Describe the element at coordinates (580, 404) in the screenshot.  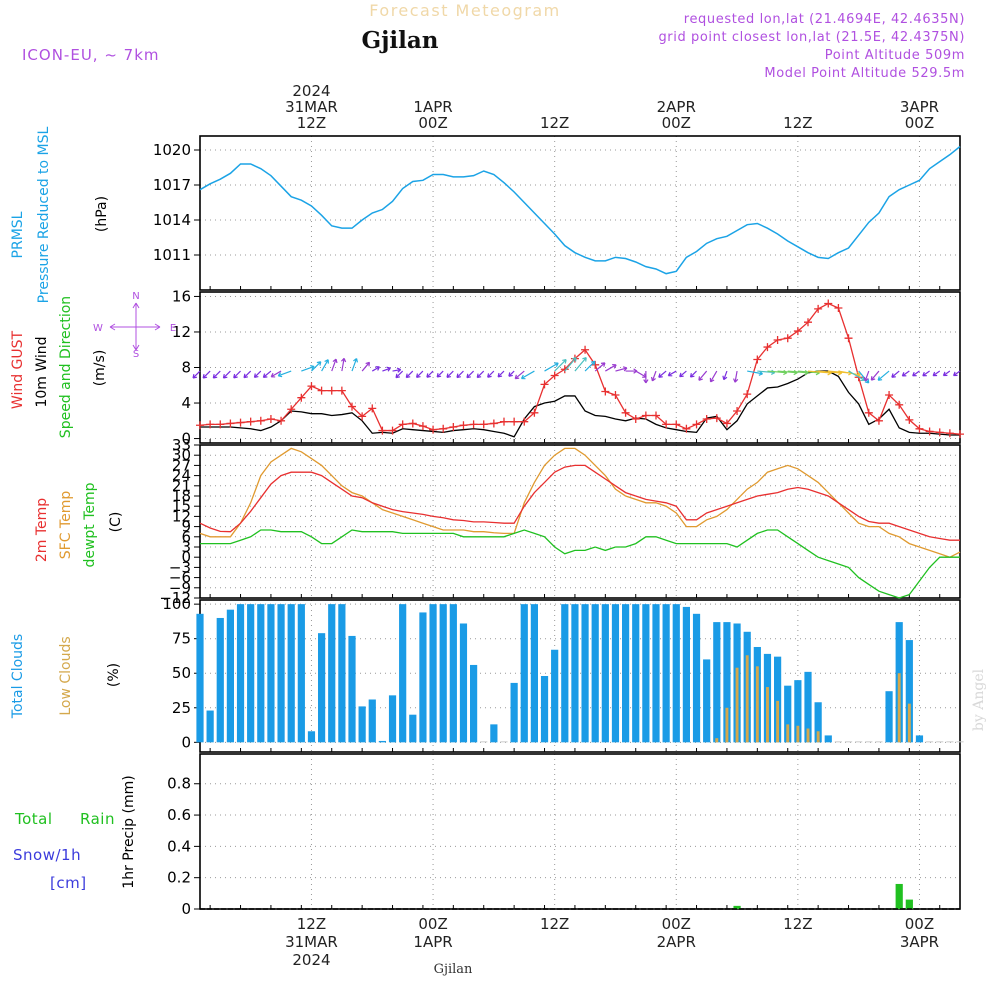
I see `wind-speed-line` at that location.